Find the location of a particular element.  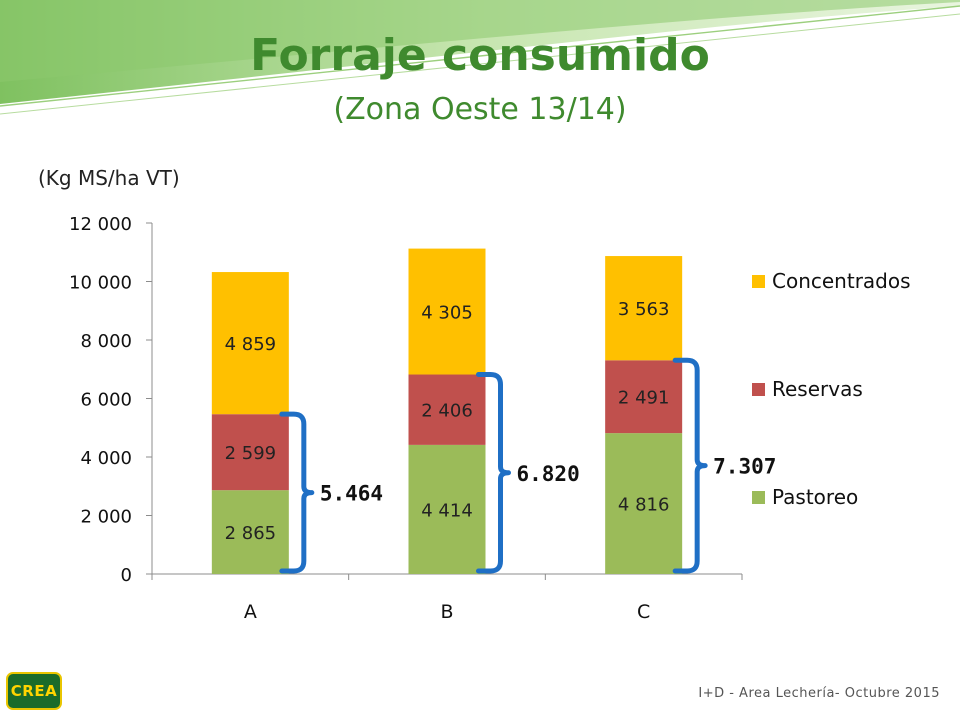

data-label: 4 305 is located at coordinates (447, 313).